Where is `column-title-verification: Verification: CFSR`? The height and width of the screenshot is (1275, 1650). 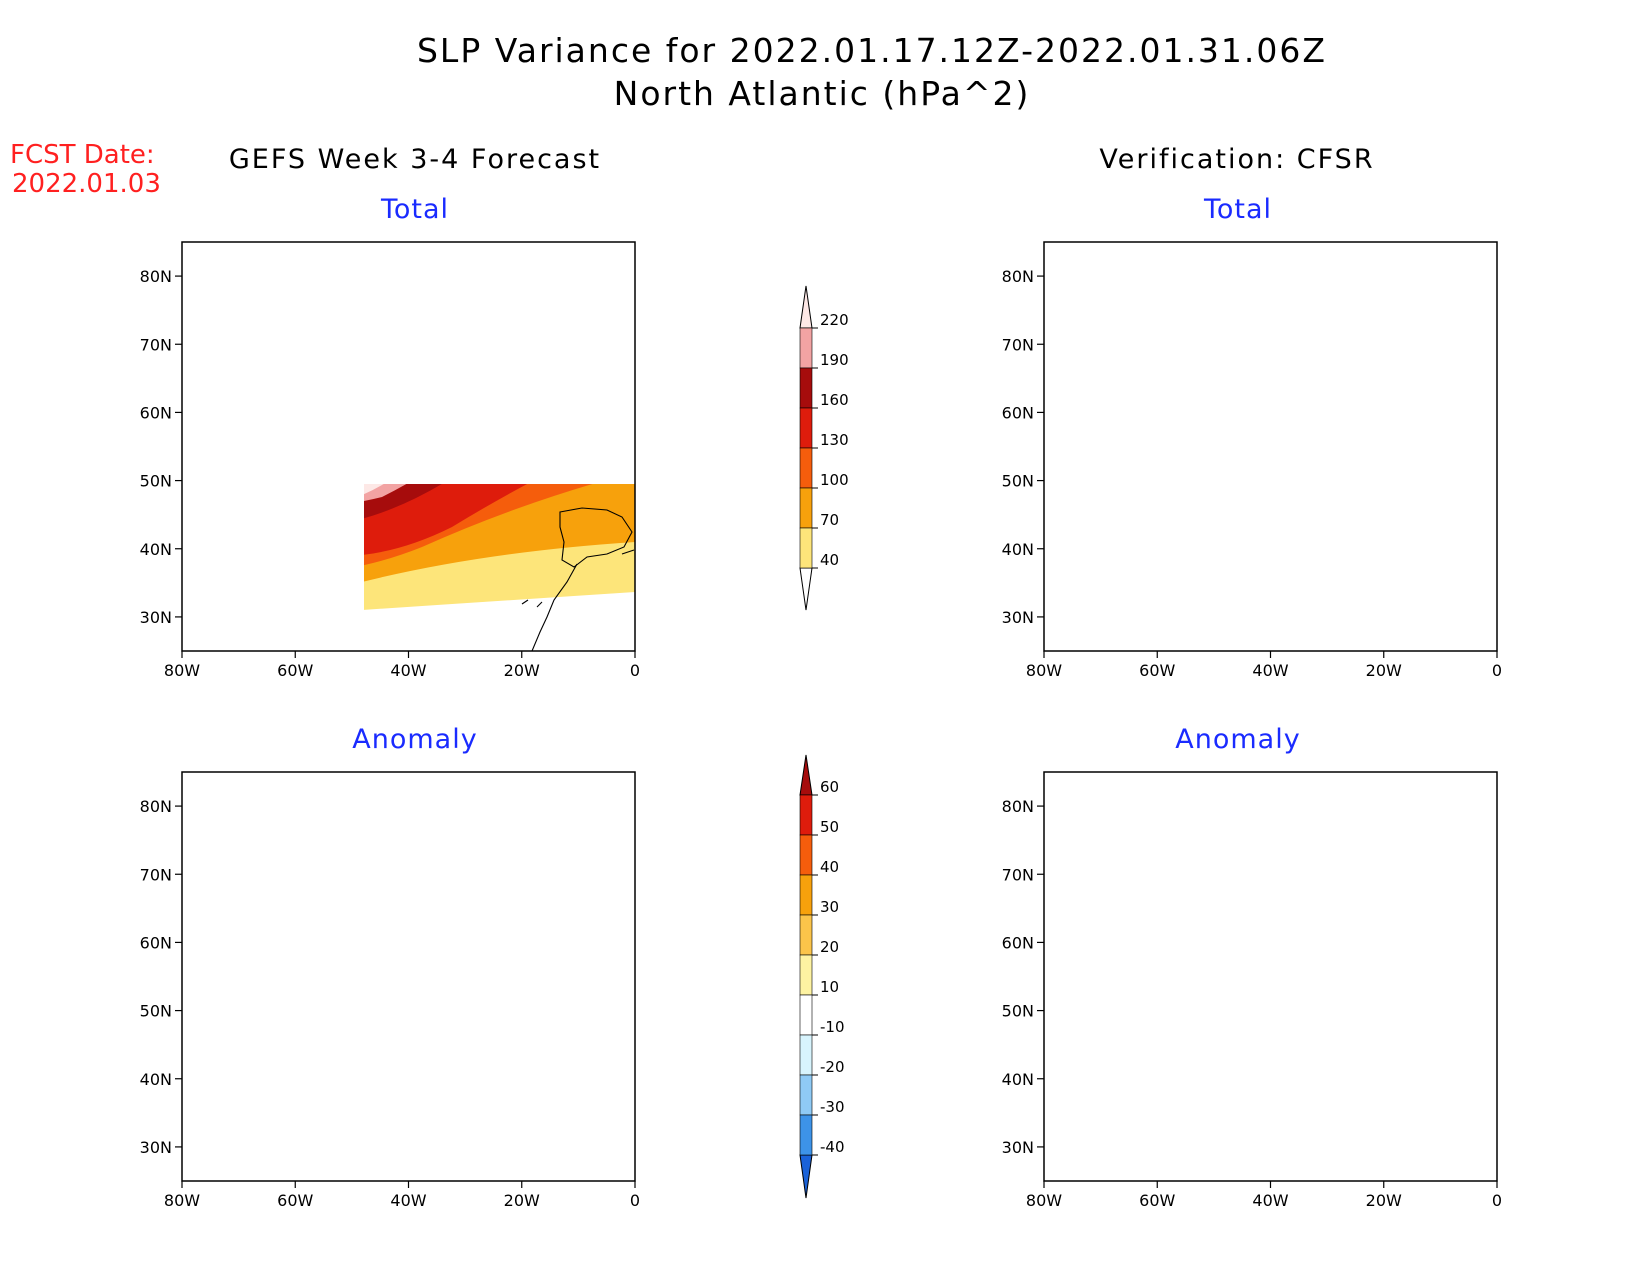
column-title-verification: Verification: CFSR is located at coordinates (1236, 159).